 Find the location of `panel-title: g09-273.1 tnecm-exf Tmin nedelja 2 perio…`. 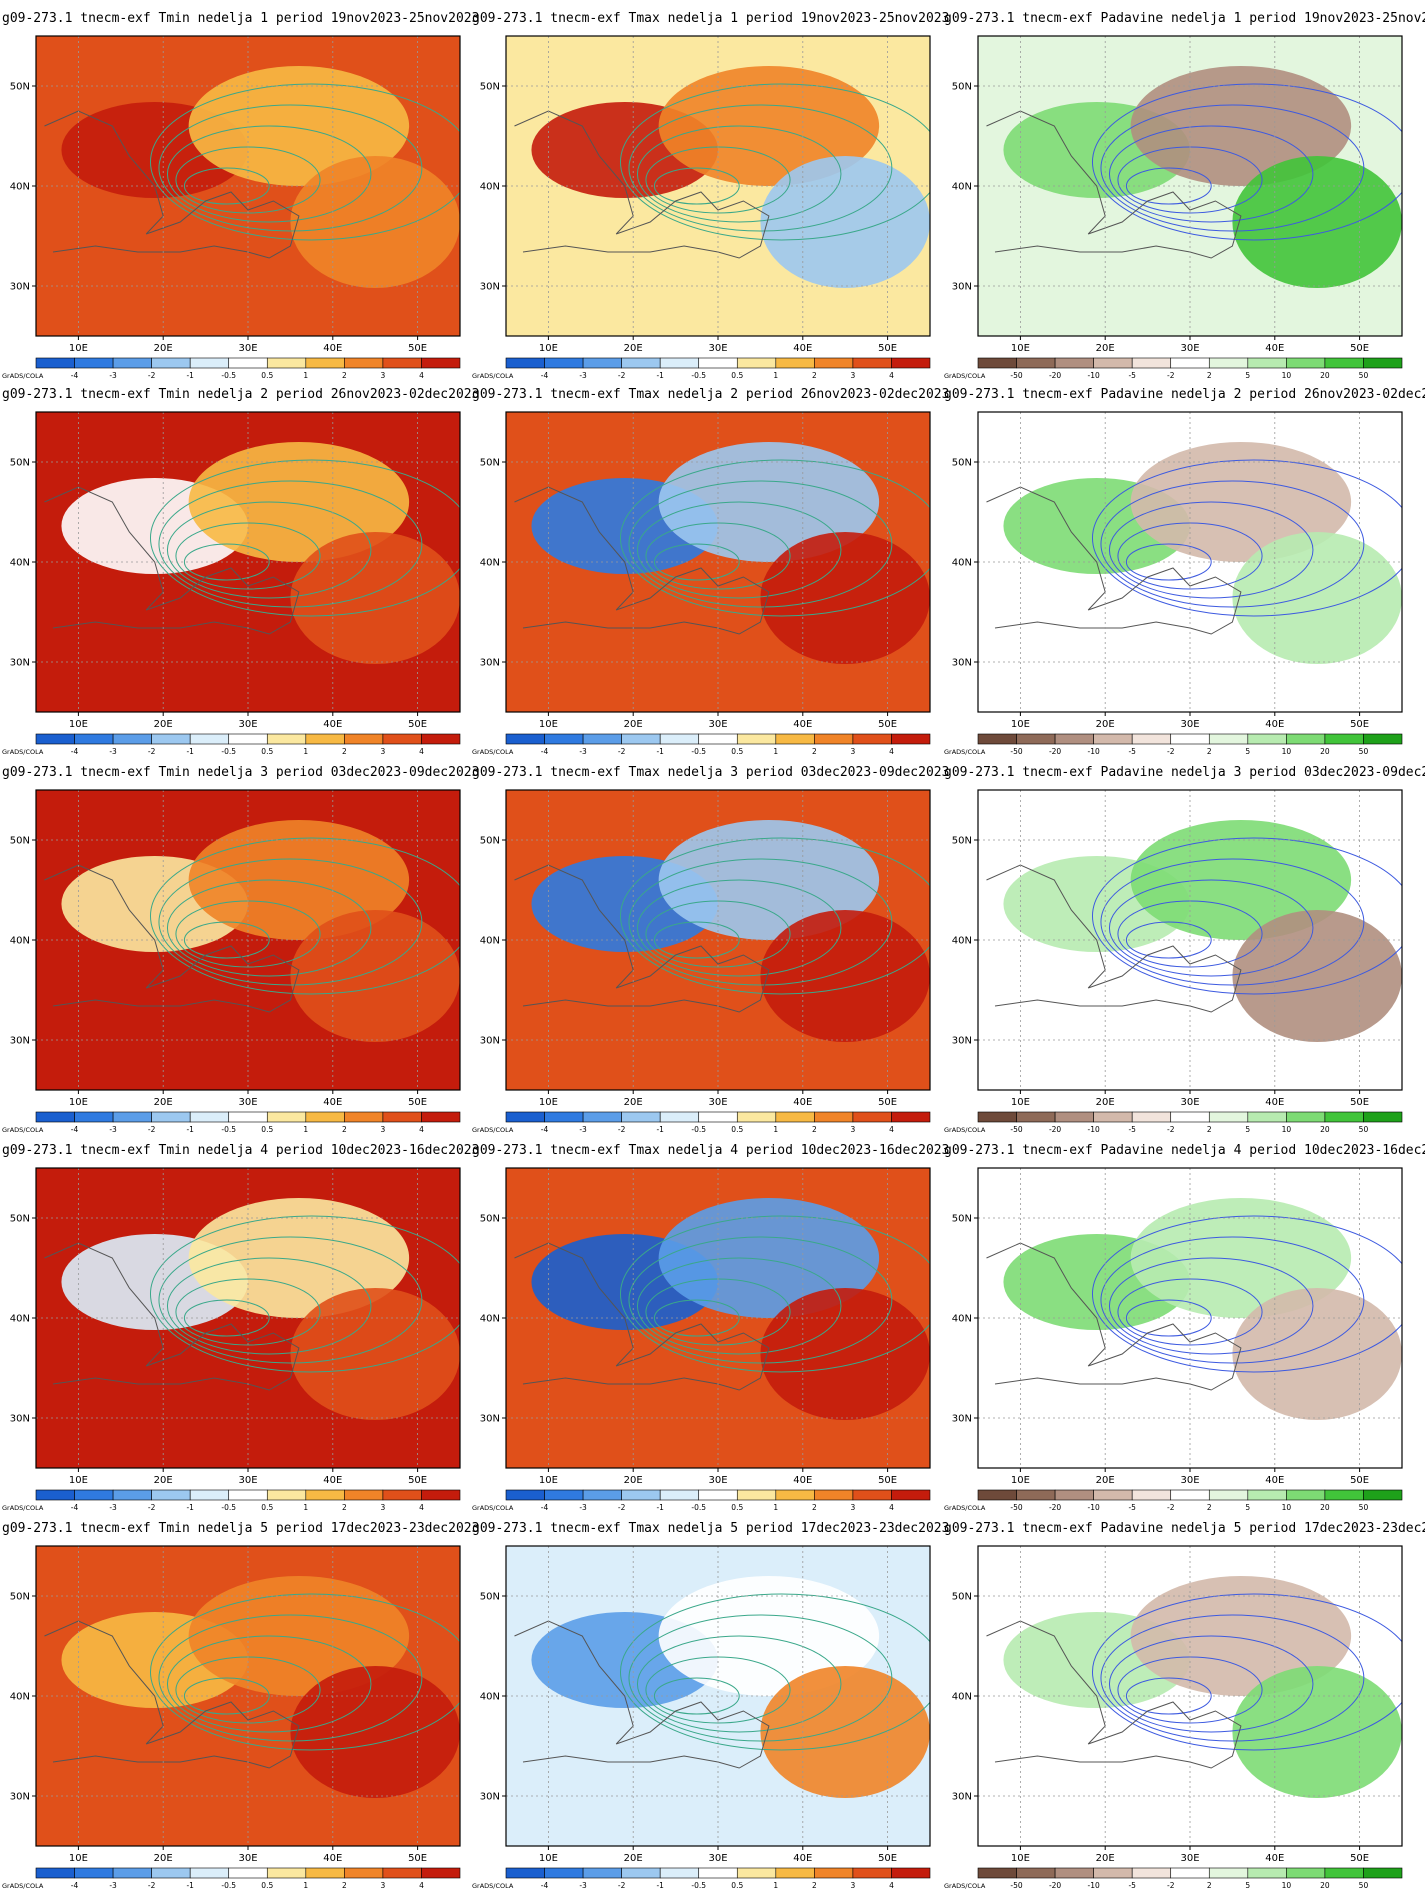

panel-title: g09-273.1 tnecm-exf Tmin nedelja 2 perio… is located at coordinates (240, 394).